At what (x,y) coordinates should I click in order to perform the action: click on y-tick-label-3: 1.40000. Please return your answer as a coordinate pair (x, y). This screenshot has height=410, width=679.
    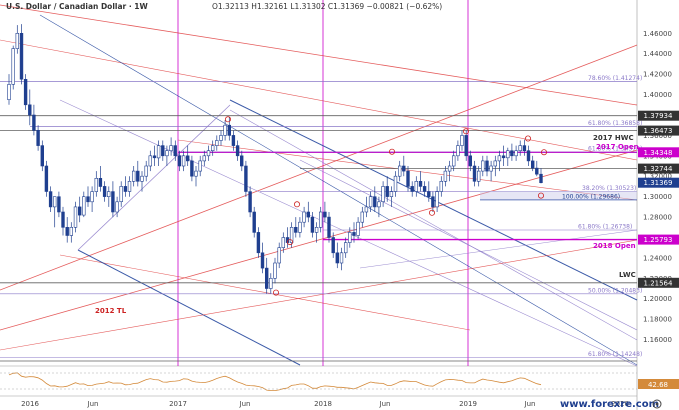
    Looking at the image, I should click on (657, 95).